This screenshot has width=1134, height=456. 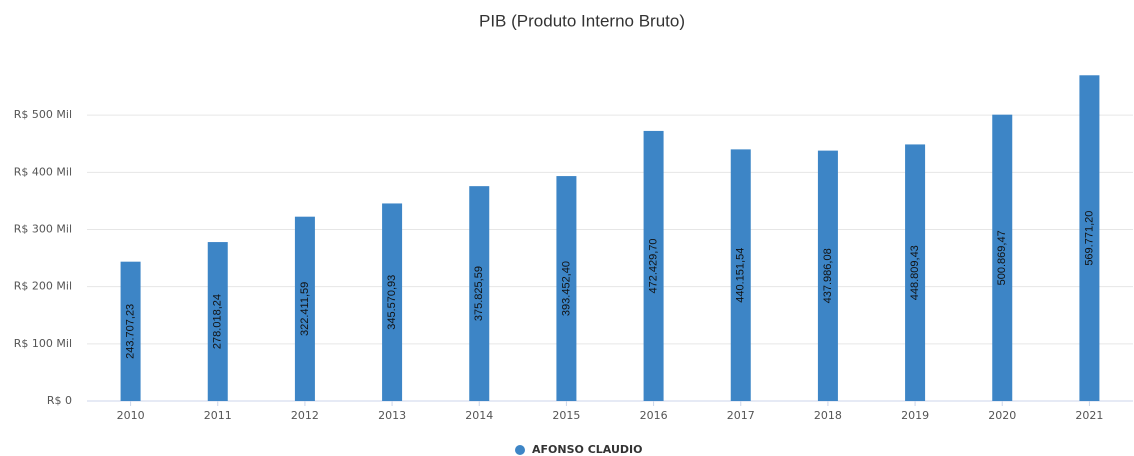 I want to click on data-label: 345.570,93, so click(x=392, y=302).